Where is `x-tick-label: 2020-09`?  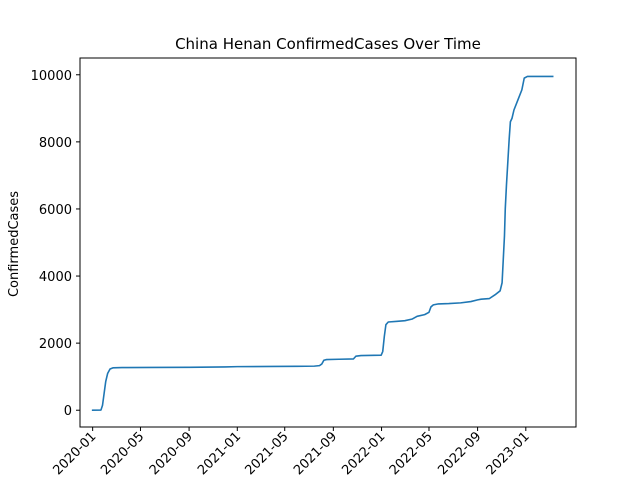
x-tick-label: 2020-09 is located at coordinates (171, 453).